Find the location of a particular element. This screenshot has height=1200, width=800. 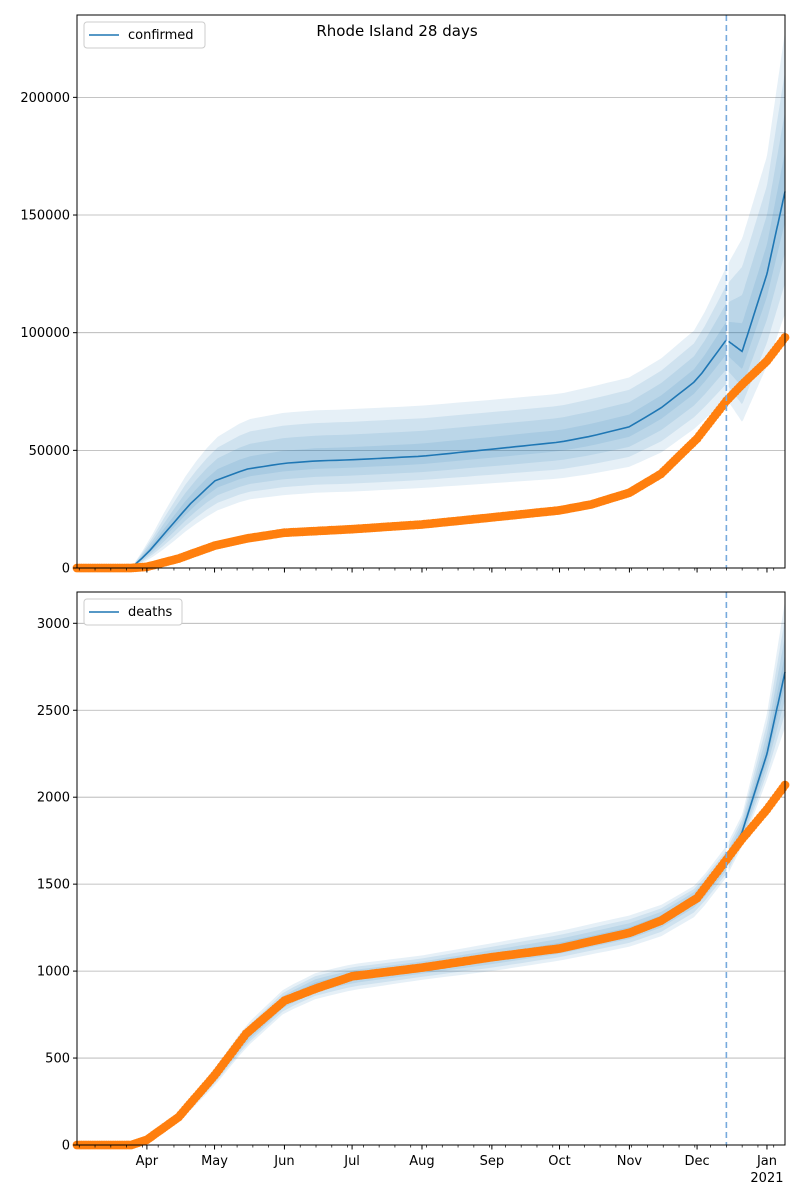

y-tick-label: 1000 is located at coordinates (53, 972).